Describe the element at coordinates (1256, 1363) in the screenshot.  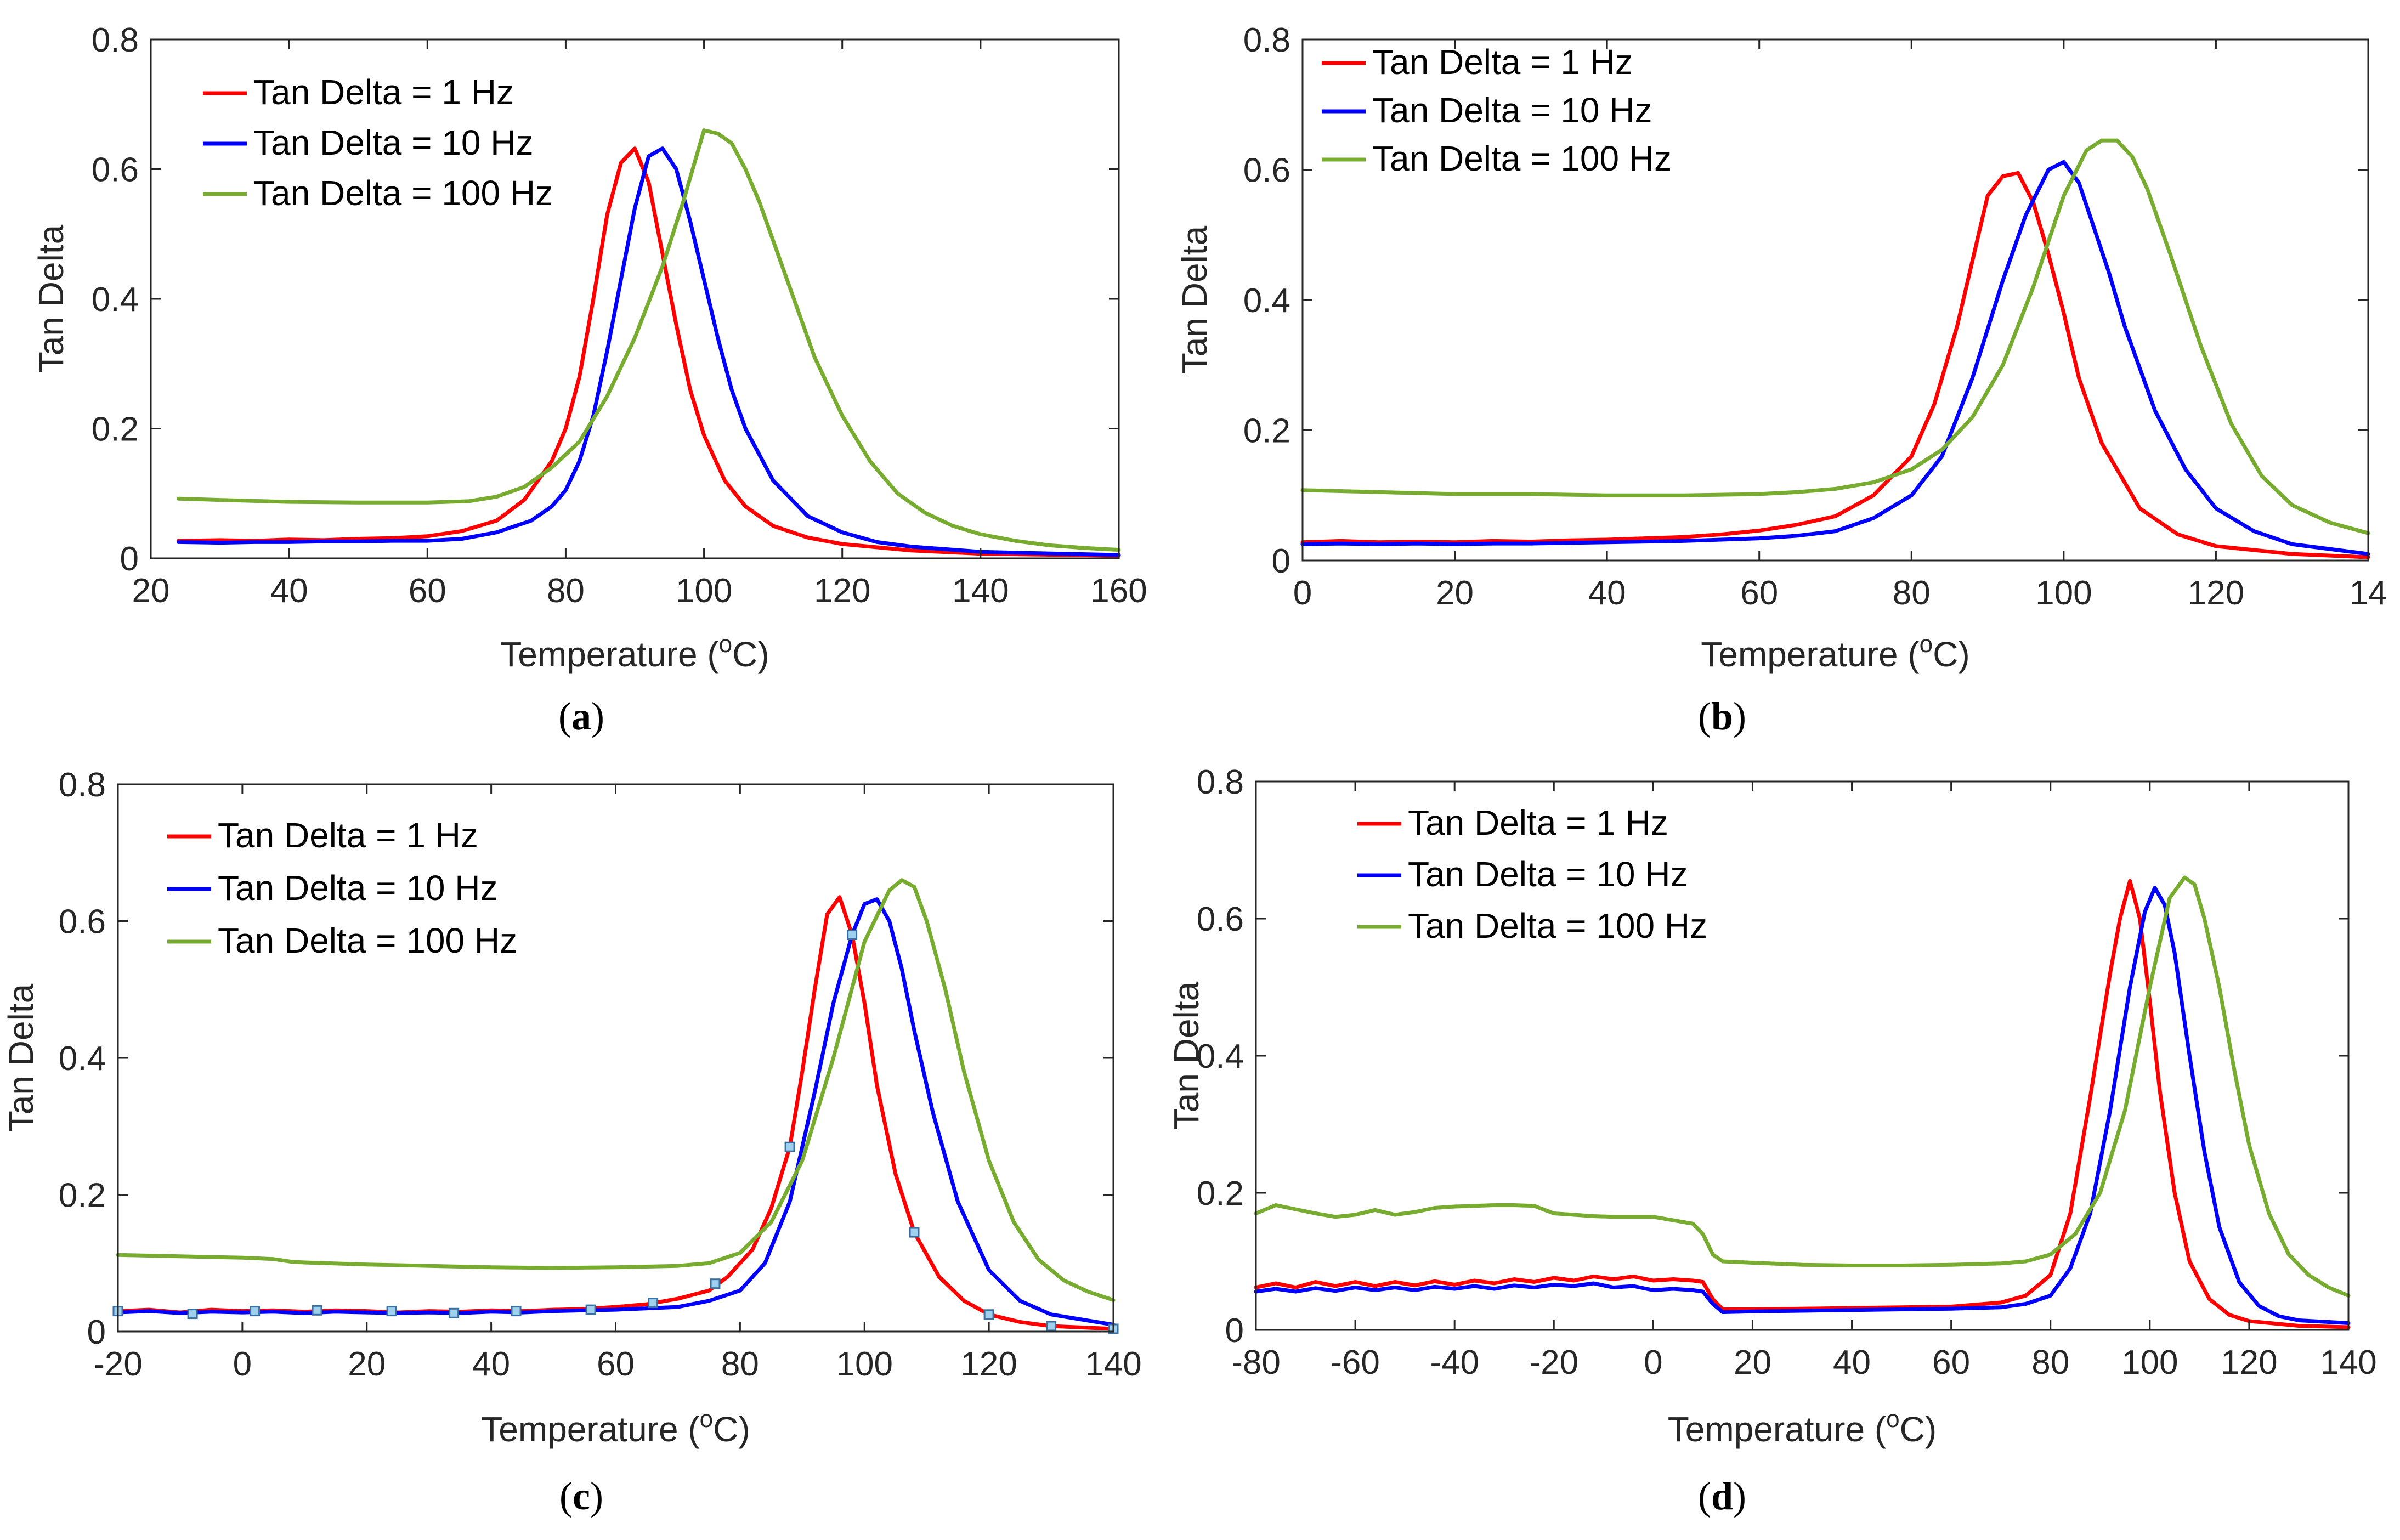
I see `x-tick-label: -80` at that location.